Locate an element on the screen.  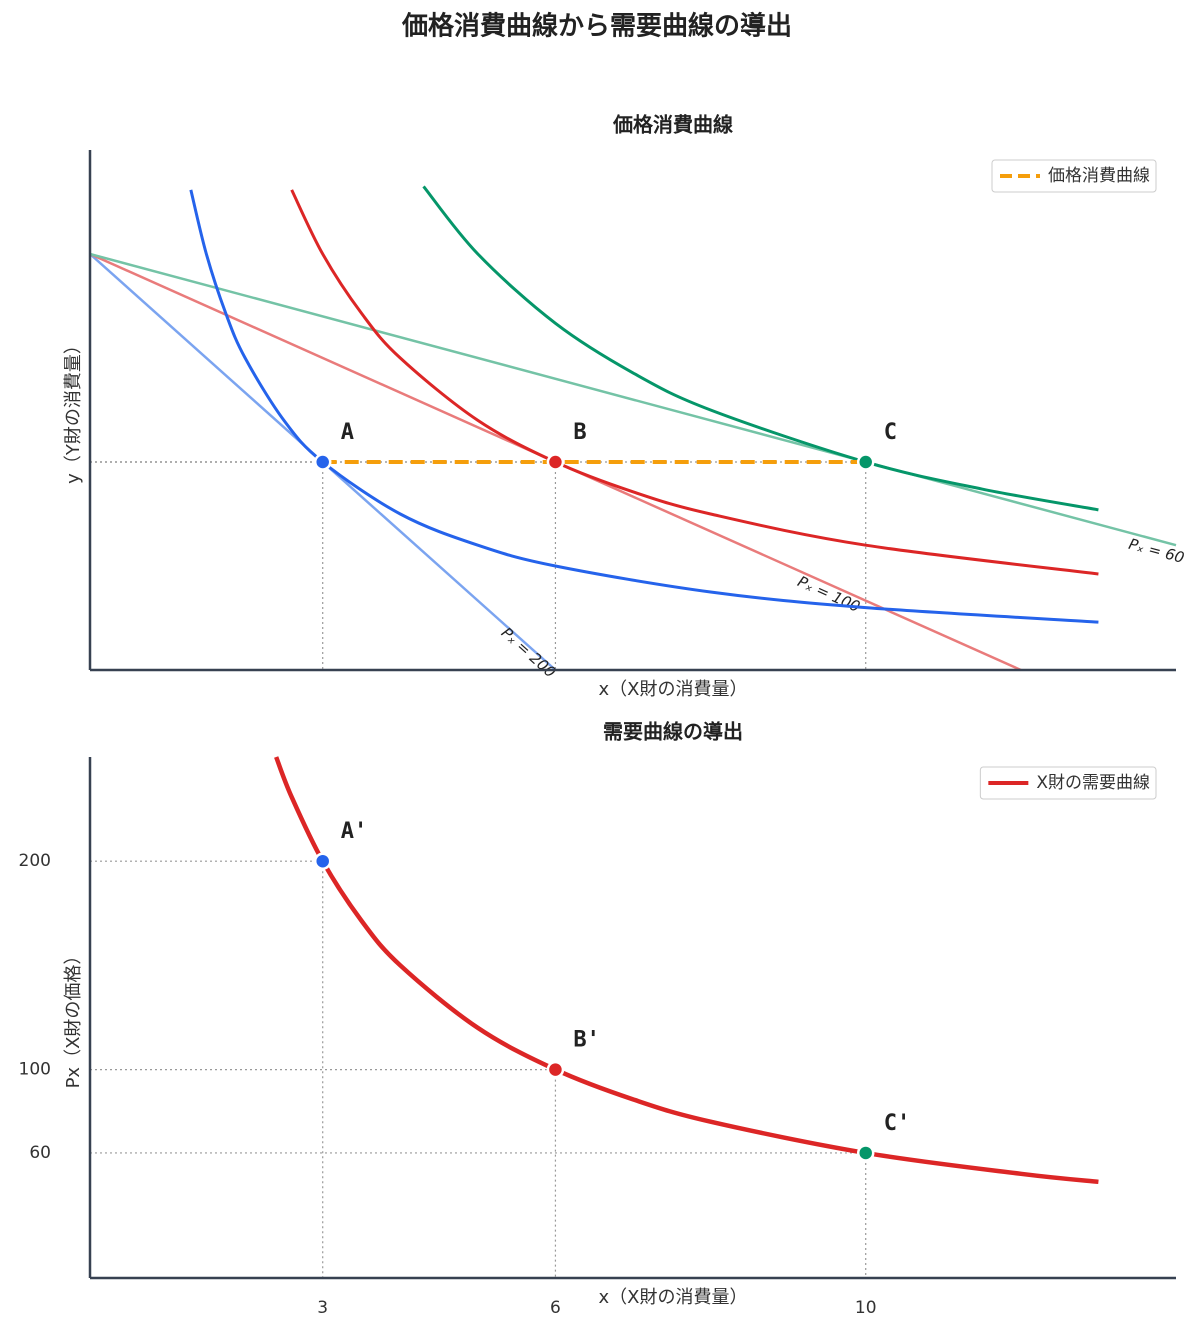
figure-title: 価格消費曲線から需要曲線の導出 is located at coordinates (596, 26).